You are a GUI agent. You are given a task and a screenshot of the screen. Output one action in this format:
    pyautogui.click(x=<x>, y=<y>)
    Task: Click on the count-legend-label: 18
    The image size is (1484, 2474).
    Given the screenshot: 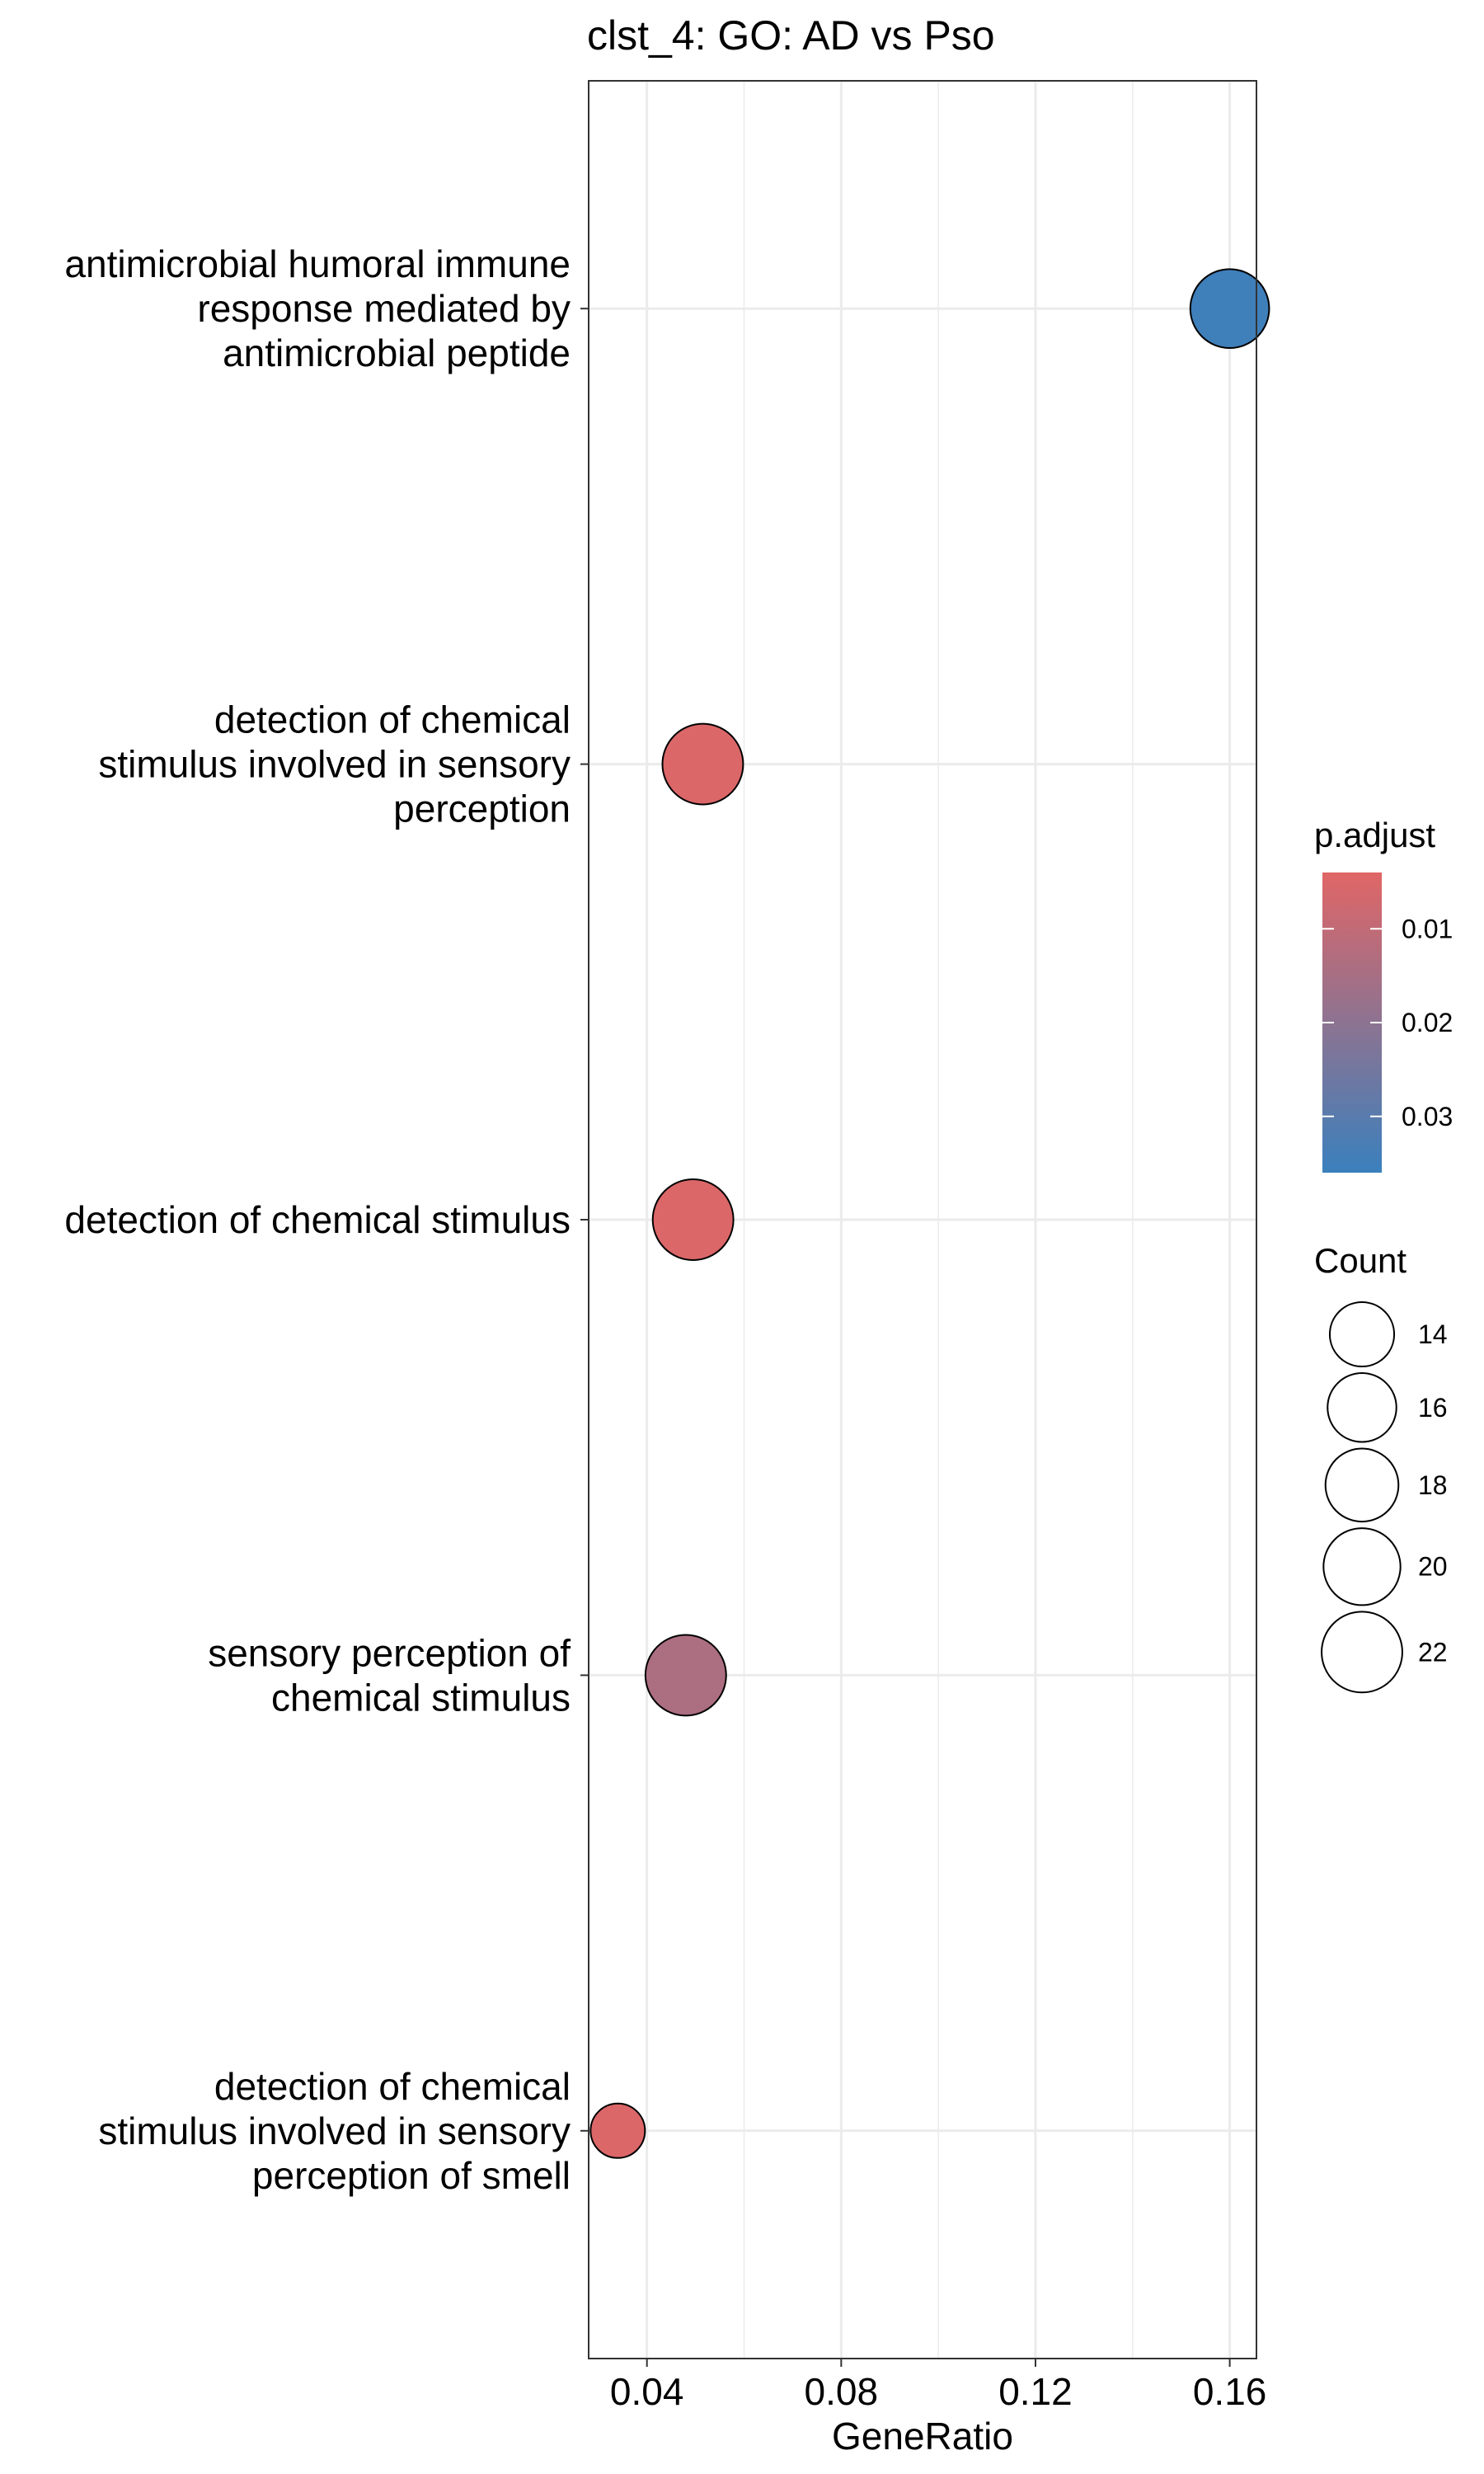 What is the action you would take?
    pyautogui.click(x=1433, y=1485)
    